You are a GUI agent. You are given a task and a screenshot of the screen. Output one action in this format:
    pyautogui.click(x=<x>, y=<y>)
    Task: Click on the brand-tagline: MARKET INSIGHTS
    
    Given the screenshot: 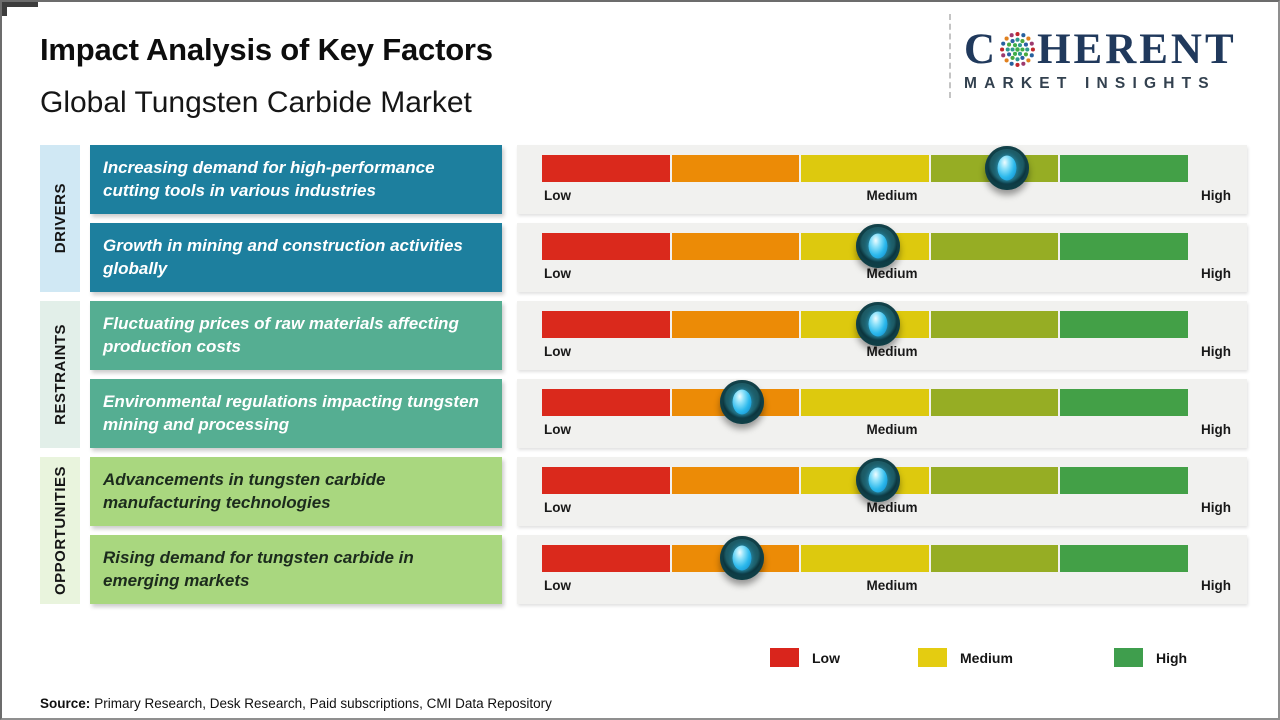 What is the action you would take?
    pyautogui.click(x=1090, y=83)
    